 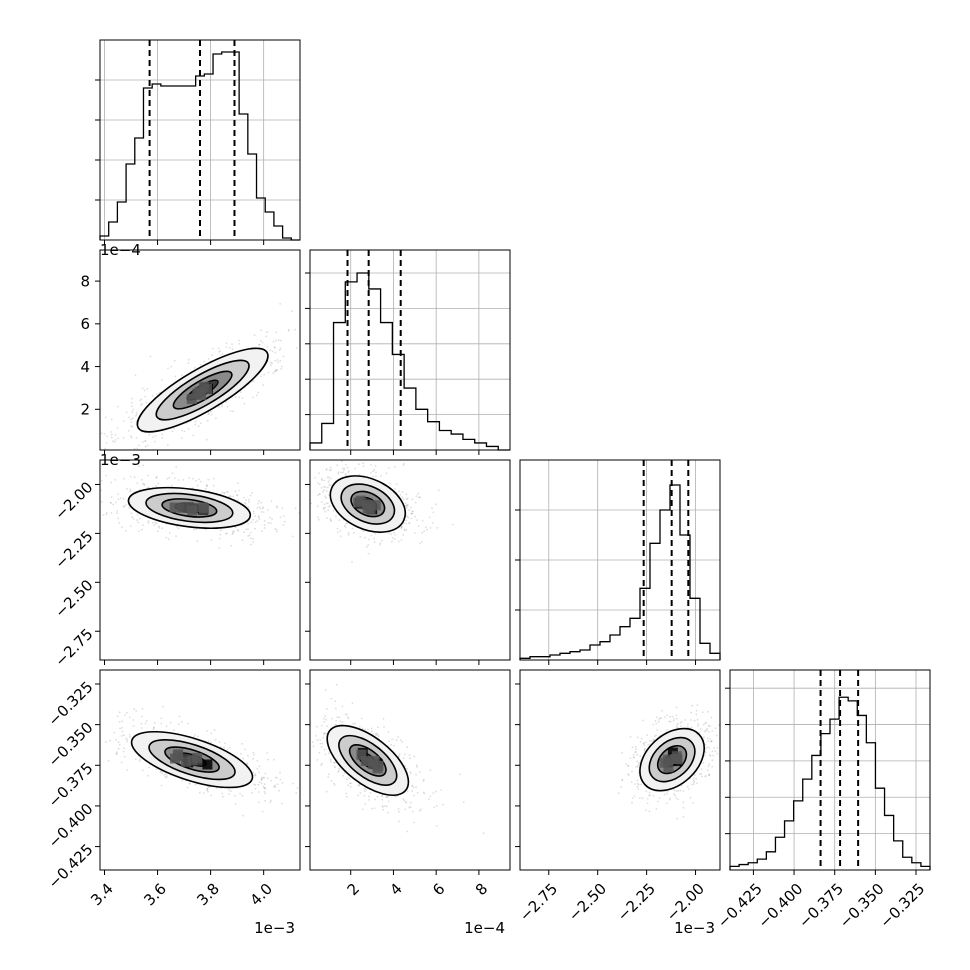 I want to click on panel-frame, so click(x=200, y=560).